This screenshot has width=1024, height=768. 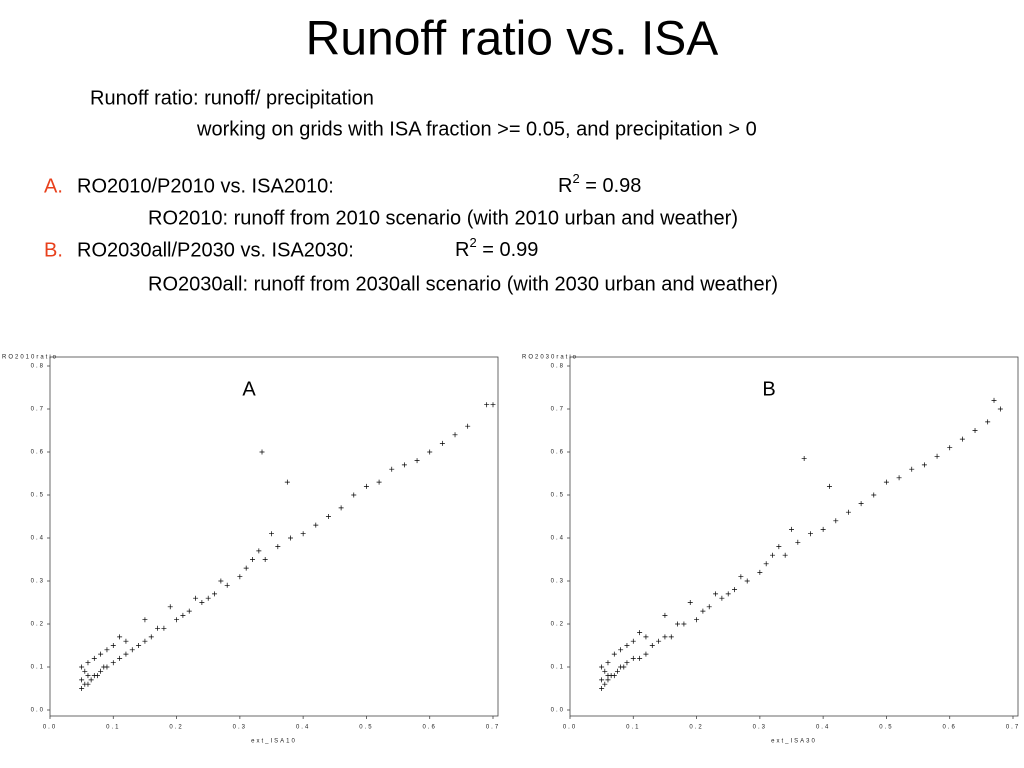 What do you see at coordinates (558, 410) in the screenshot?
I see `y-tick-label: 0.7` at bounding box center [558, 410].